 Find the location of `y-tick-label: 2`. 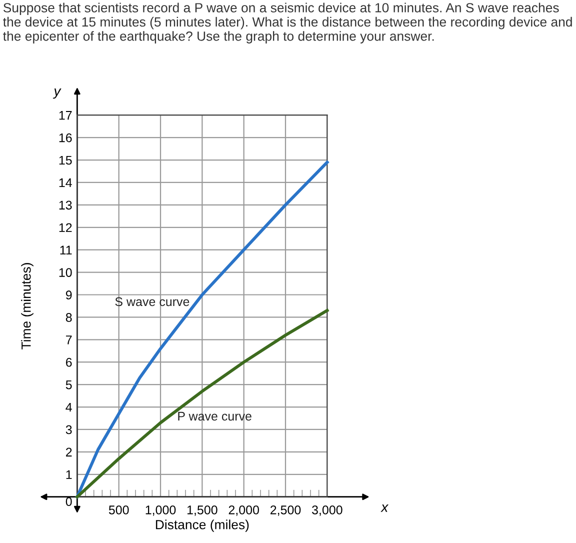

y-tick-label: 2 is located at coordinates (69, 452).